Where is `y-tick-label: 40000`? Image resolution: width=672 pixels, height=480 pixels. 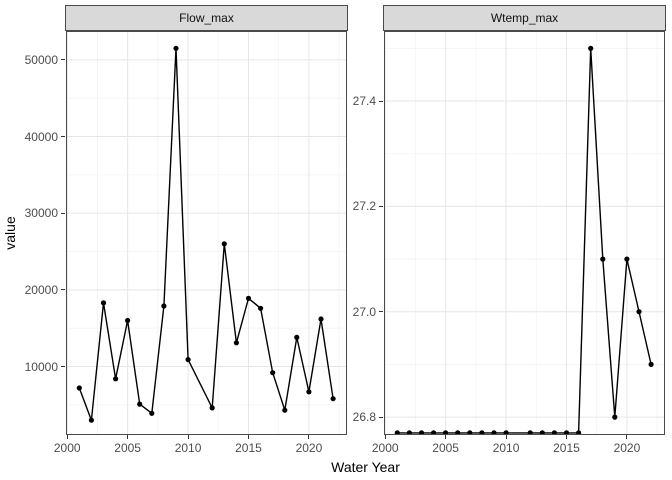
y-tick-label: 40000 is located at coordinates (41, 136).